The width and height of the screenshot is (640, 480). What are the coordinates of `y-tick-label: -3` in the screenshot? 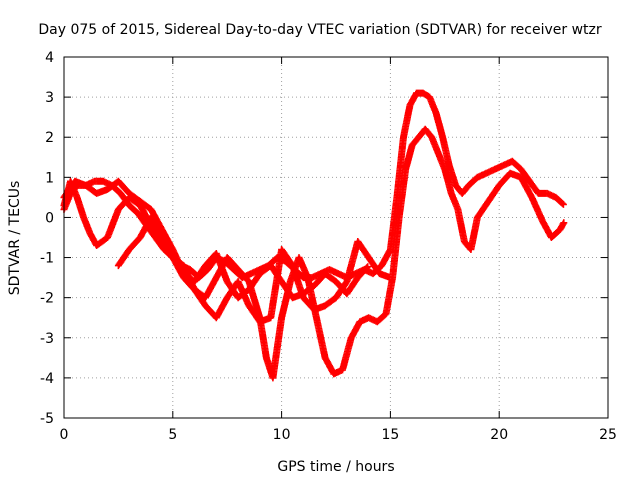 It's located at (47, 339).